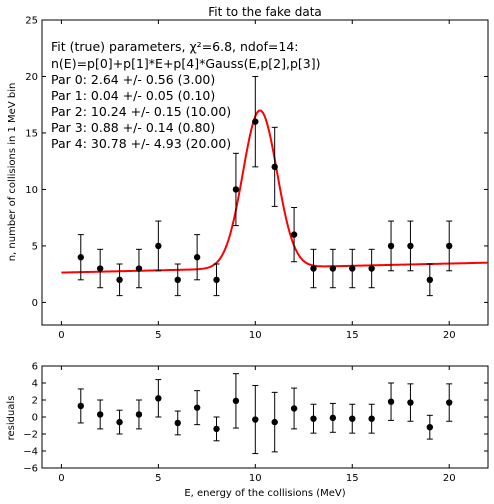 Image resolution: width=494 pixels, height=504 pixels. What do you see at coordinates (133, 95) in the screenshot?
I see `annotation-line: Par 1: 0.04 +/- 0.05 (0.10)` at bounding box center [133, 95].